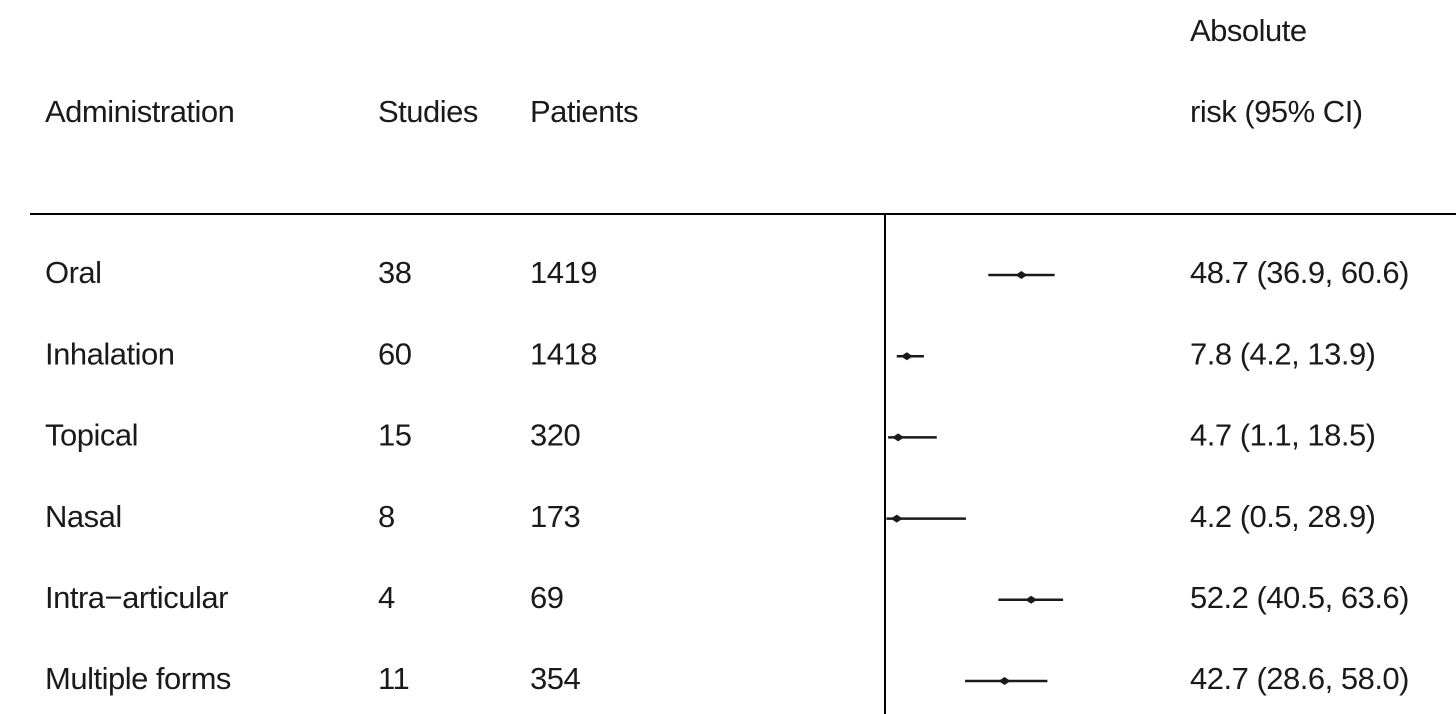 This screenshot has width=1456, height=714. What do you see at coordinates (83, 516) in the screenshot?
I see `category-label: Nasal` at bounding box center [83, 516].